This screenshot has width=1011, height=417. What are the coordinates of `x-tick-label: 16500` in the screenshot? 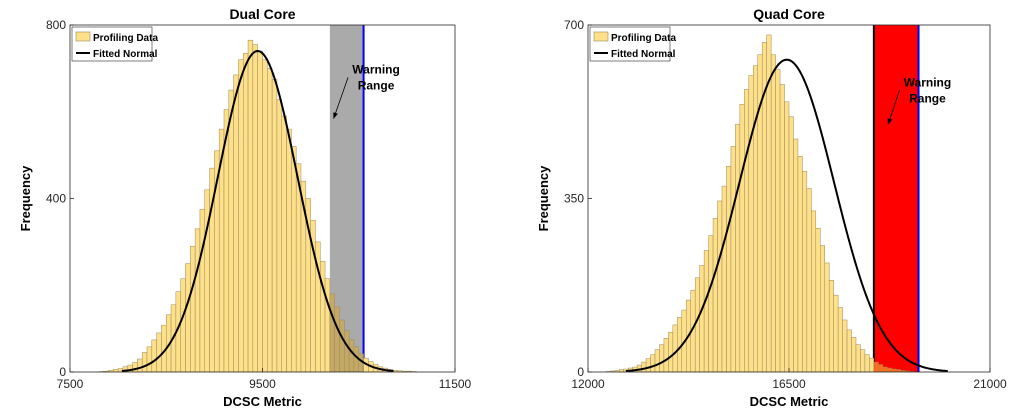 It's located at (789, 384).